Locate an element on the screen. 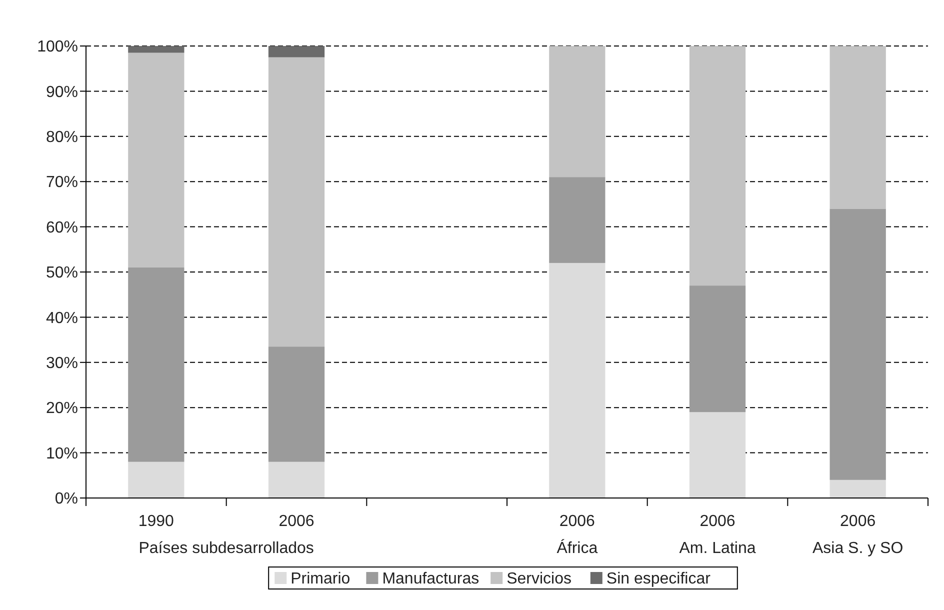 This screenshot has width=944, height=610. legend-label: Primario is located at coordinates (320, 579).